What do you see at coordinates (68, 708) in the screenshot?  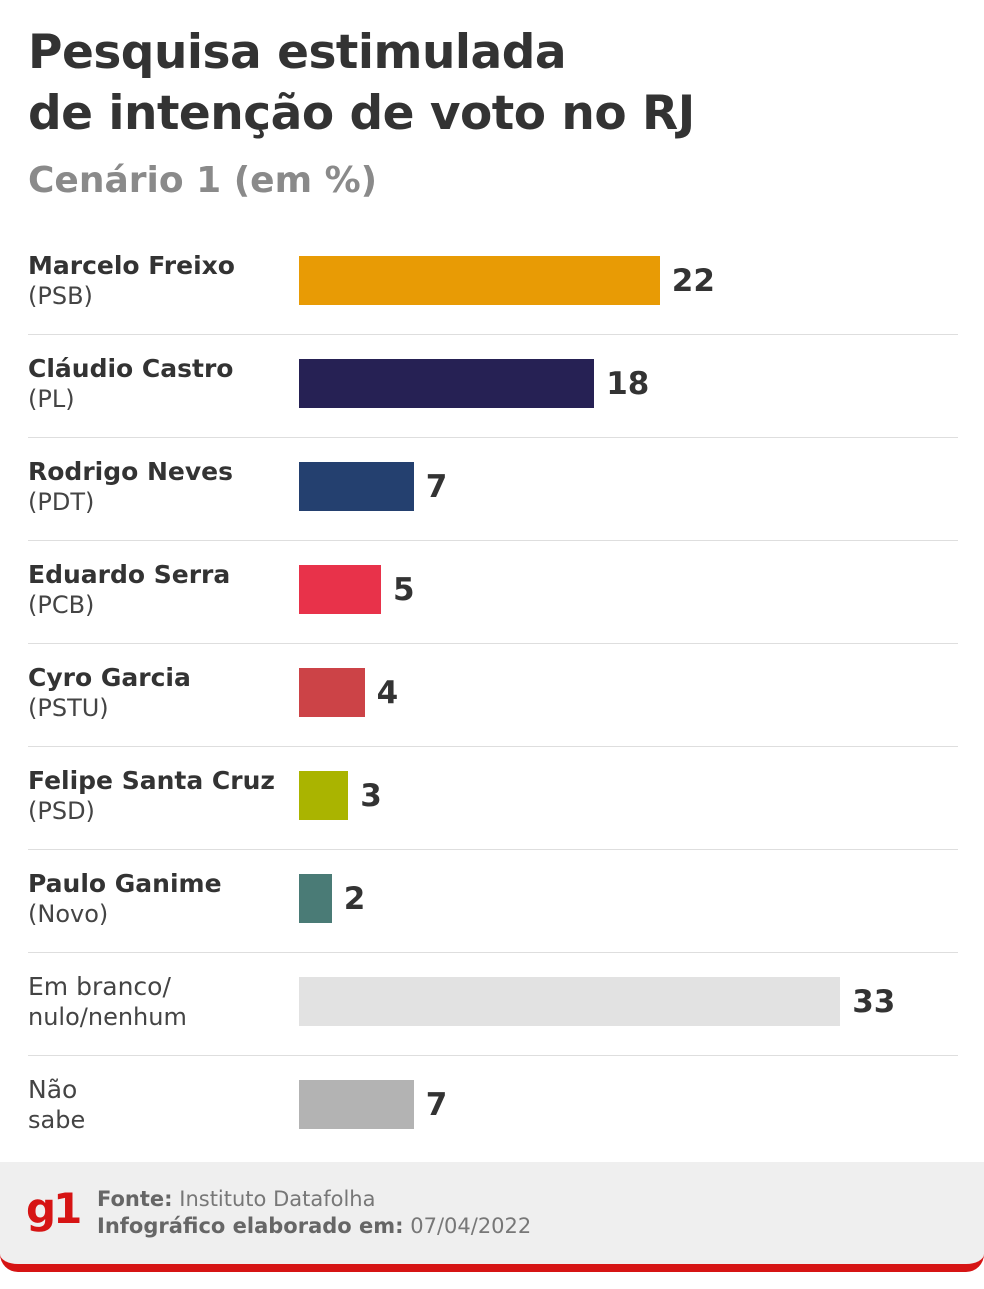 I see `candidate-party: (PSTU)` at bounding box center [68, 708].